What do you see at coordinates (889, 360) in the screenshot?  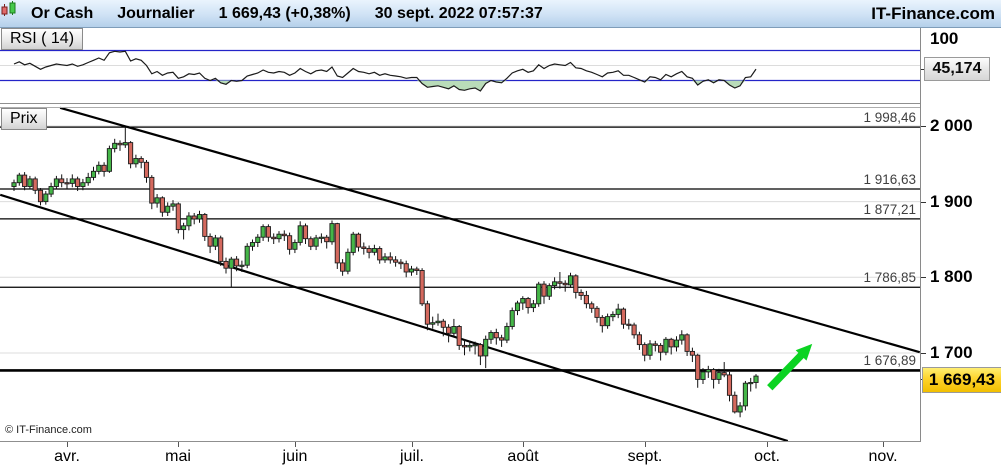 I see `level-price-label: 1 676,89` at bounding box center [889, 360].